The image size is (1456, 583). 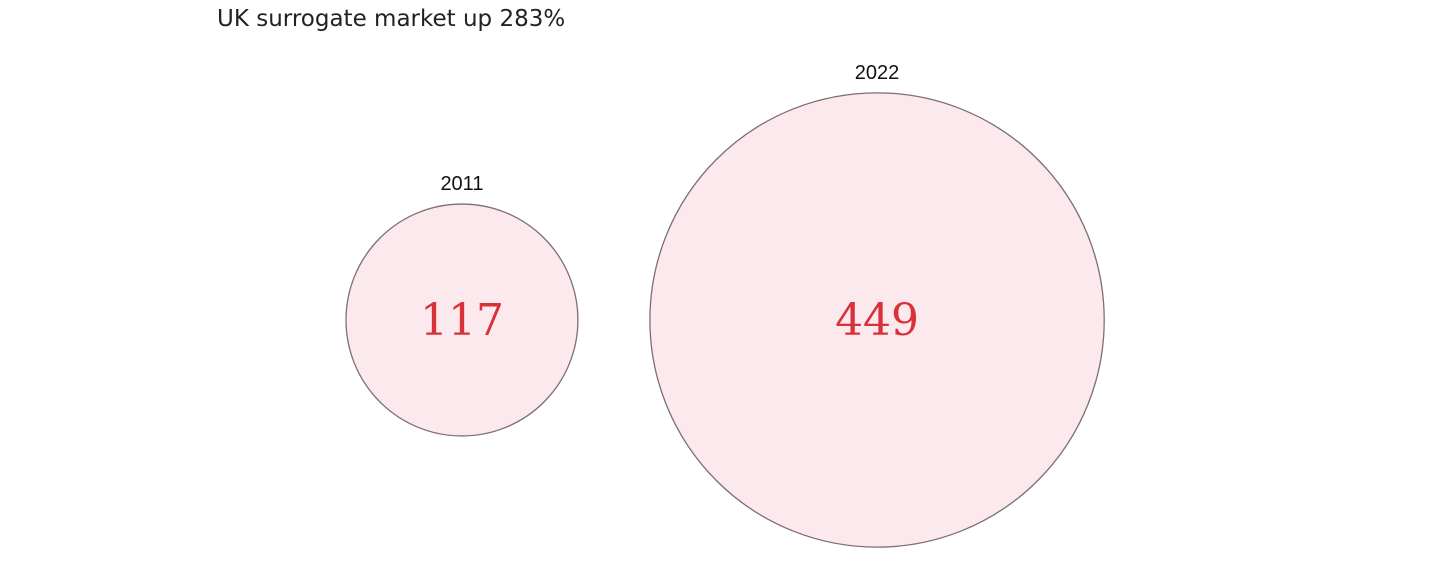 What do you see at coordinates (461, 184) in the screenshot?
I see `category-label: 2011` at bounding box center [461, 184].